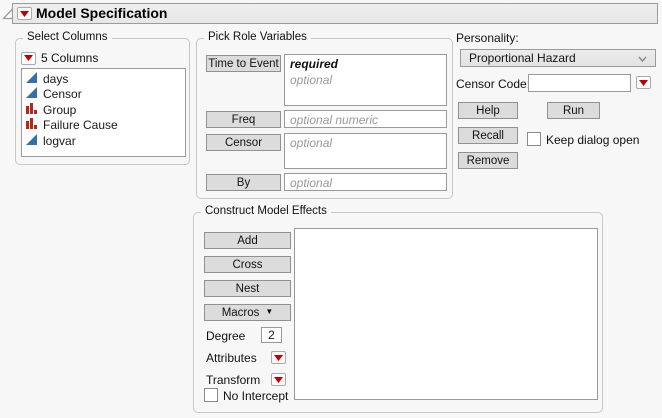 The image size is (662, 418). I want to click on remove-button: Remove, so click(488, 160).